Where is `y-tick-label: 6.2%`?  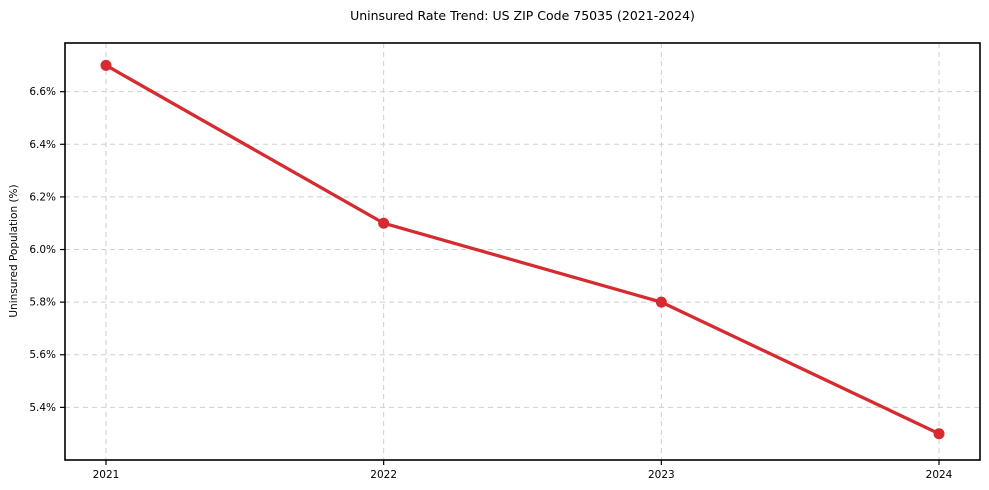 y-tick-label: 6.2% is located at coordinates (42, 197).